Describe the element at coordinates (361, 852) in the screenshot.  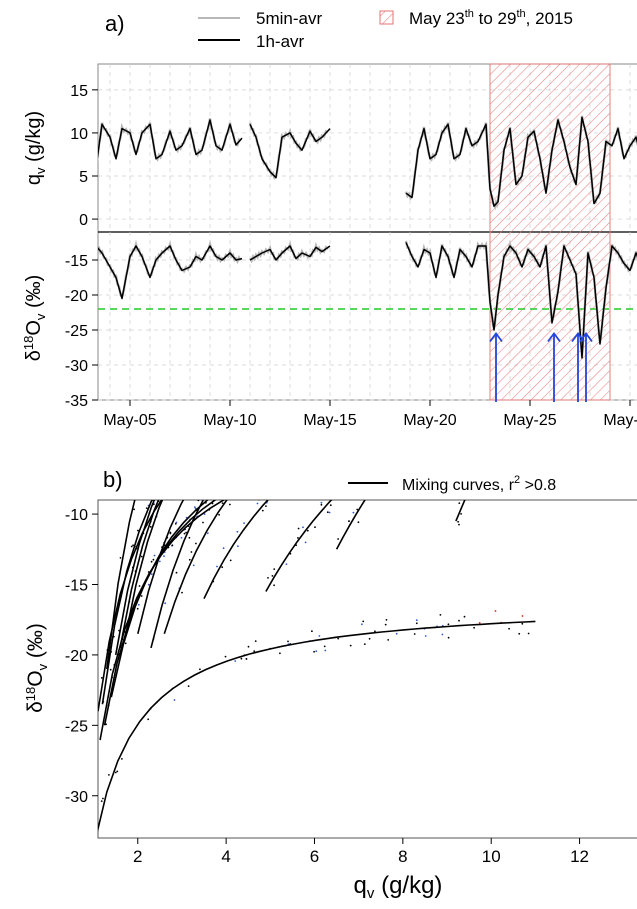
I see `x-axis-b: 2 4 6 8 10 12` at that location.